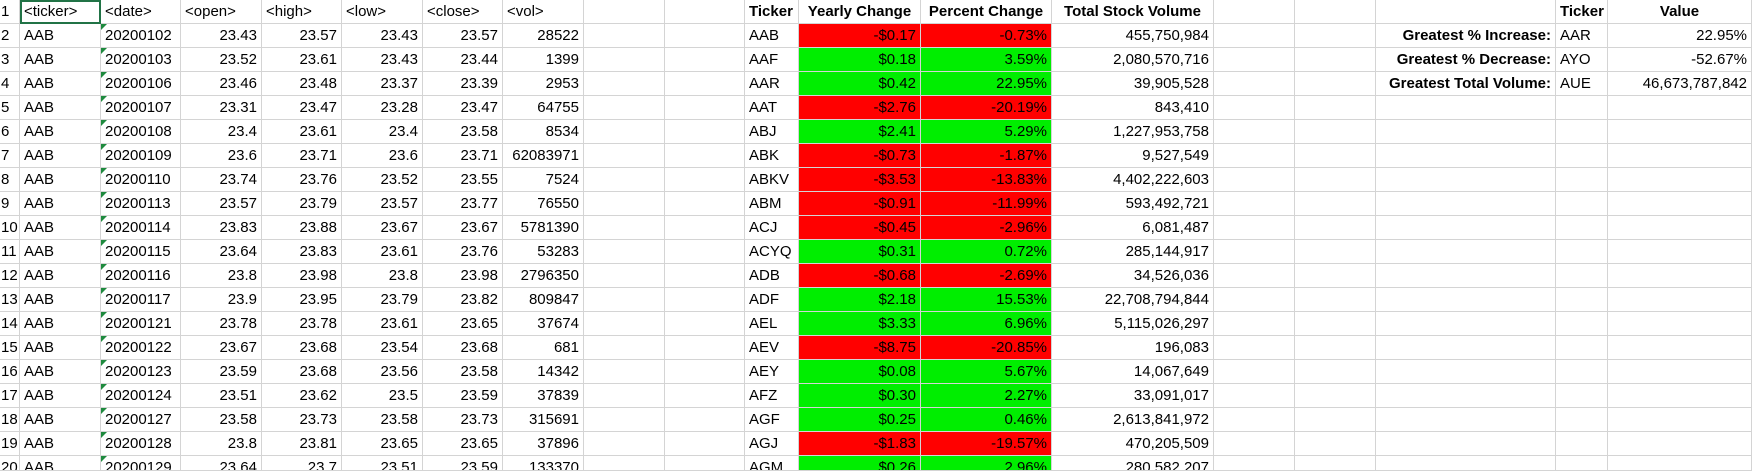 The height and width of the screenshot is (471, 1752). Describe the element at coordinates (1133, 276) in the screenshot. I see `total-volume-cell: 34,526,036` at that location.